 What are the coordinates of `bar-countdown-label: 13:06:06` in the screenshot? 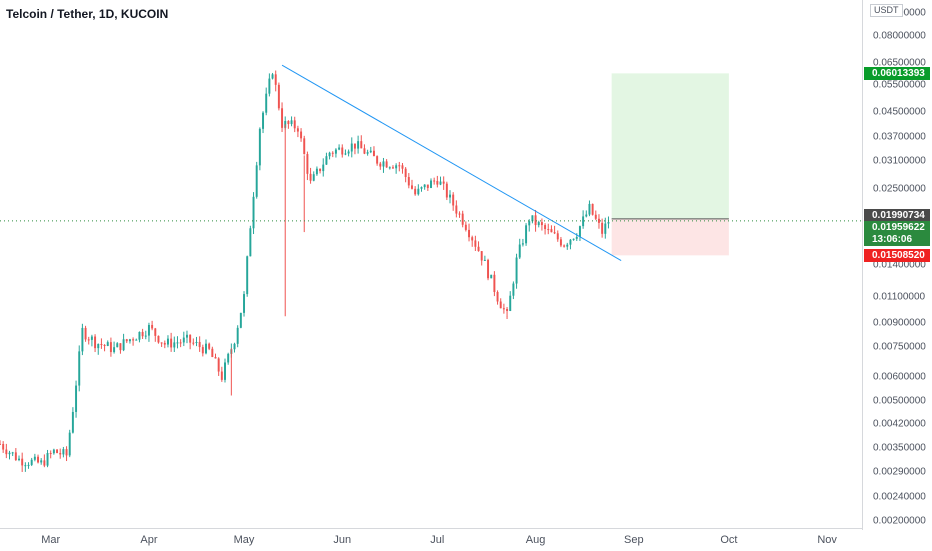 It's located at (897, 239).